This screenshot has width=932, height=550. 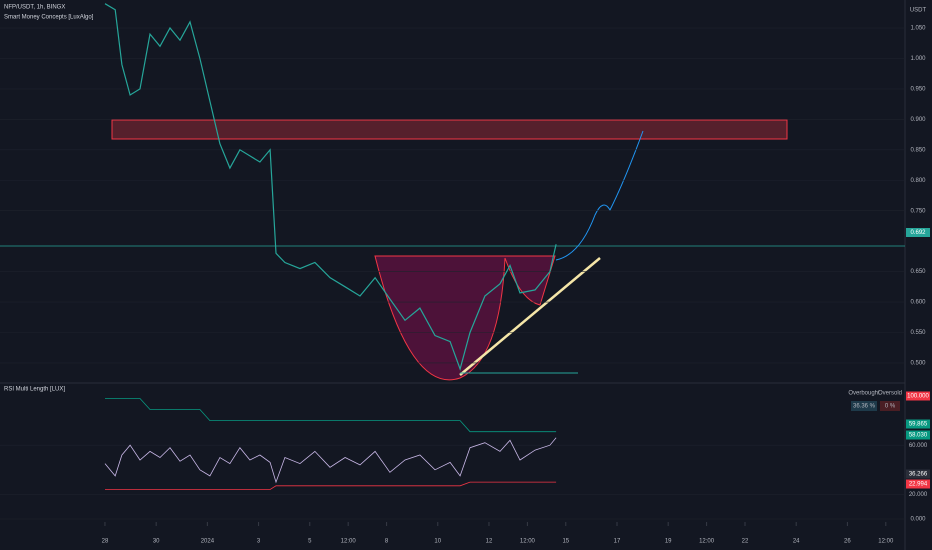 What do you see at coordinates (918, 29) in the screenshot?
I see `y-tick-label: 1.050` at bounding box center [918, 29].